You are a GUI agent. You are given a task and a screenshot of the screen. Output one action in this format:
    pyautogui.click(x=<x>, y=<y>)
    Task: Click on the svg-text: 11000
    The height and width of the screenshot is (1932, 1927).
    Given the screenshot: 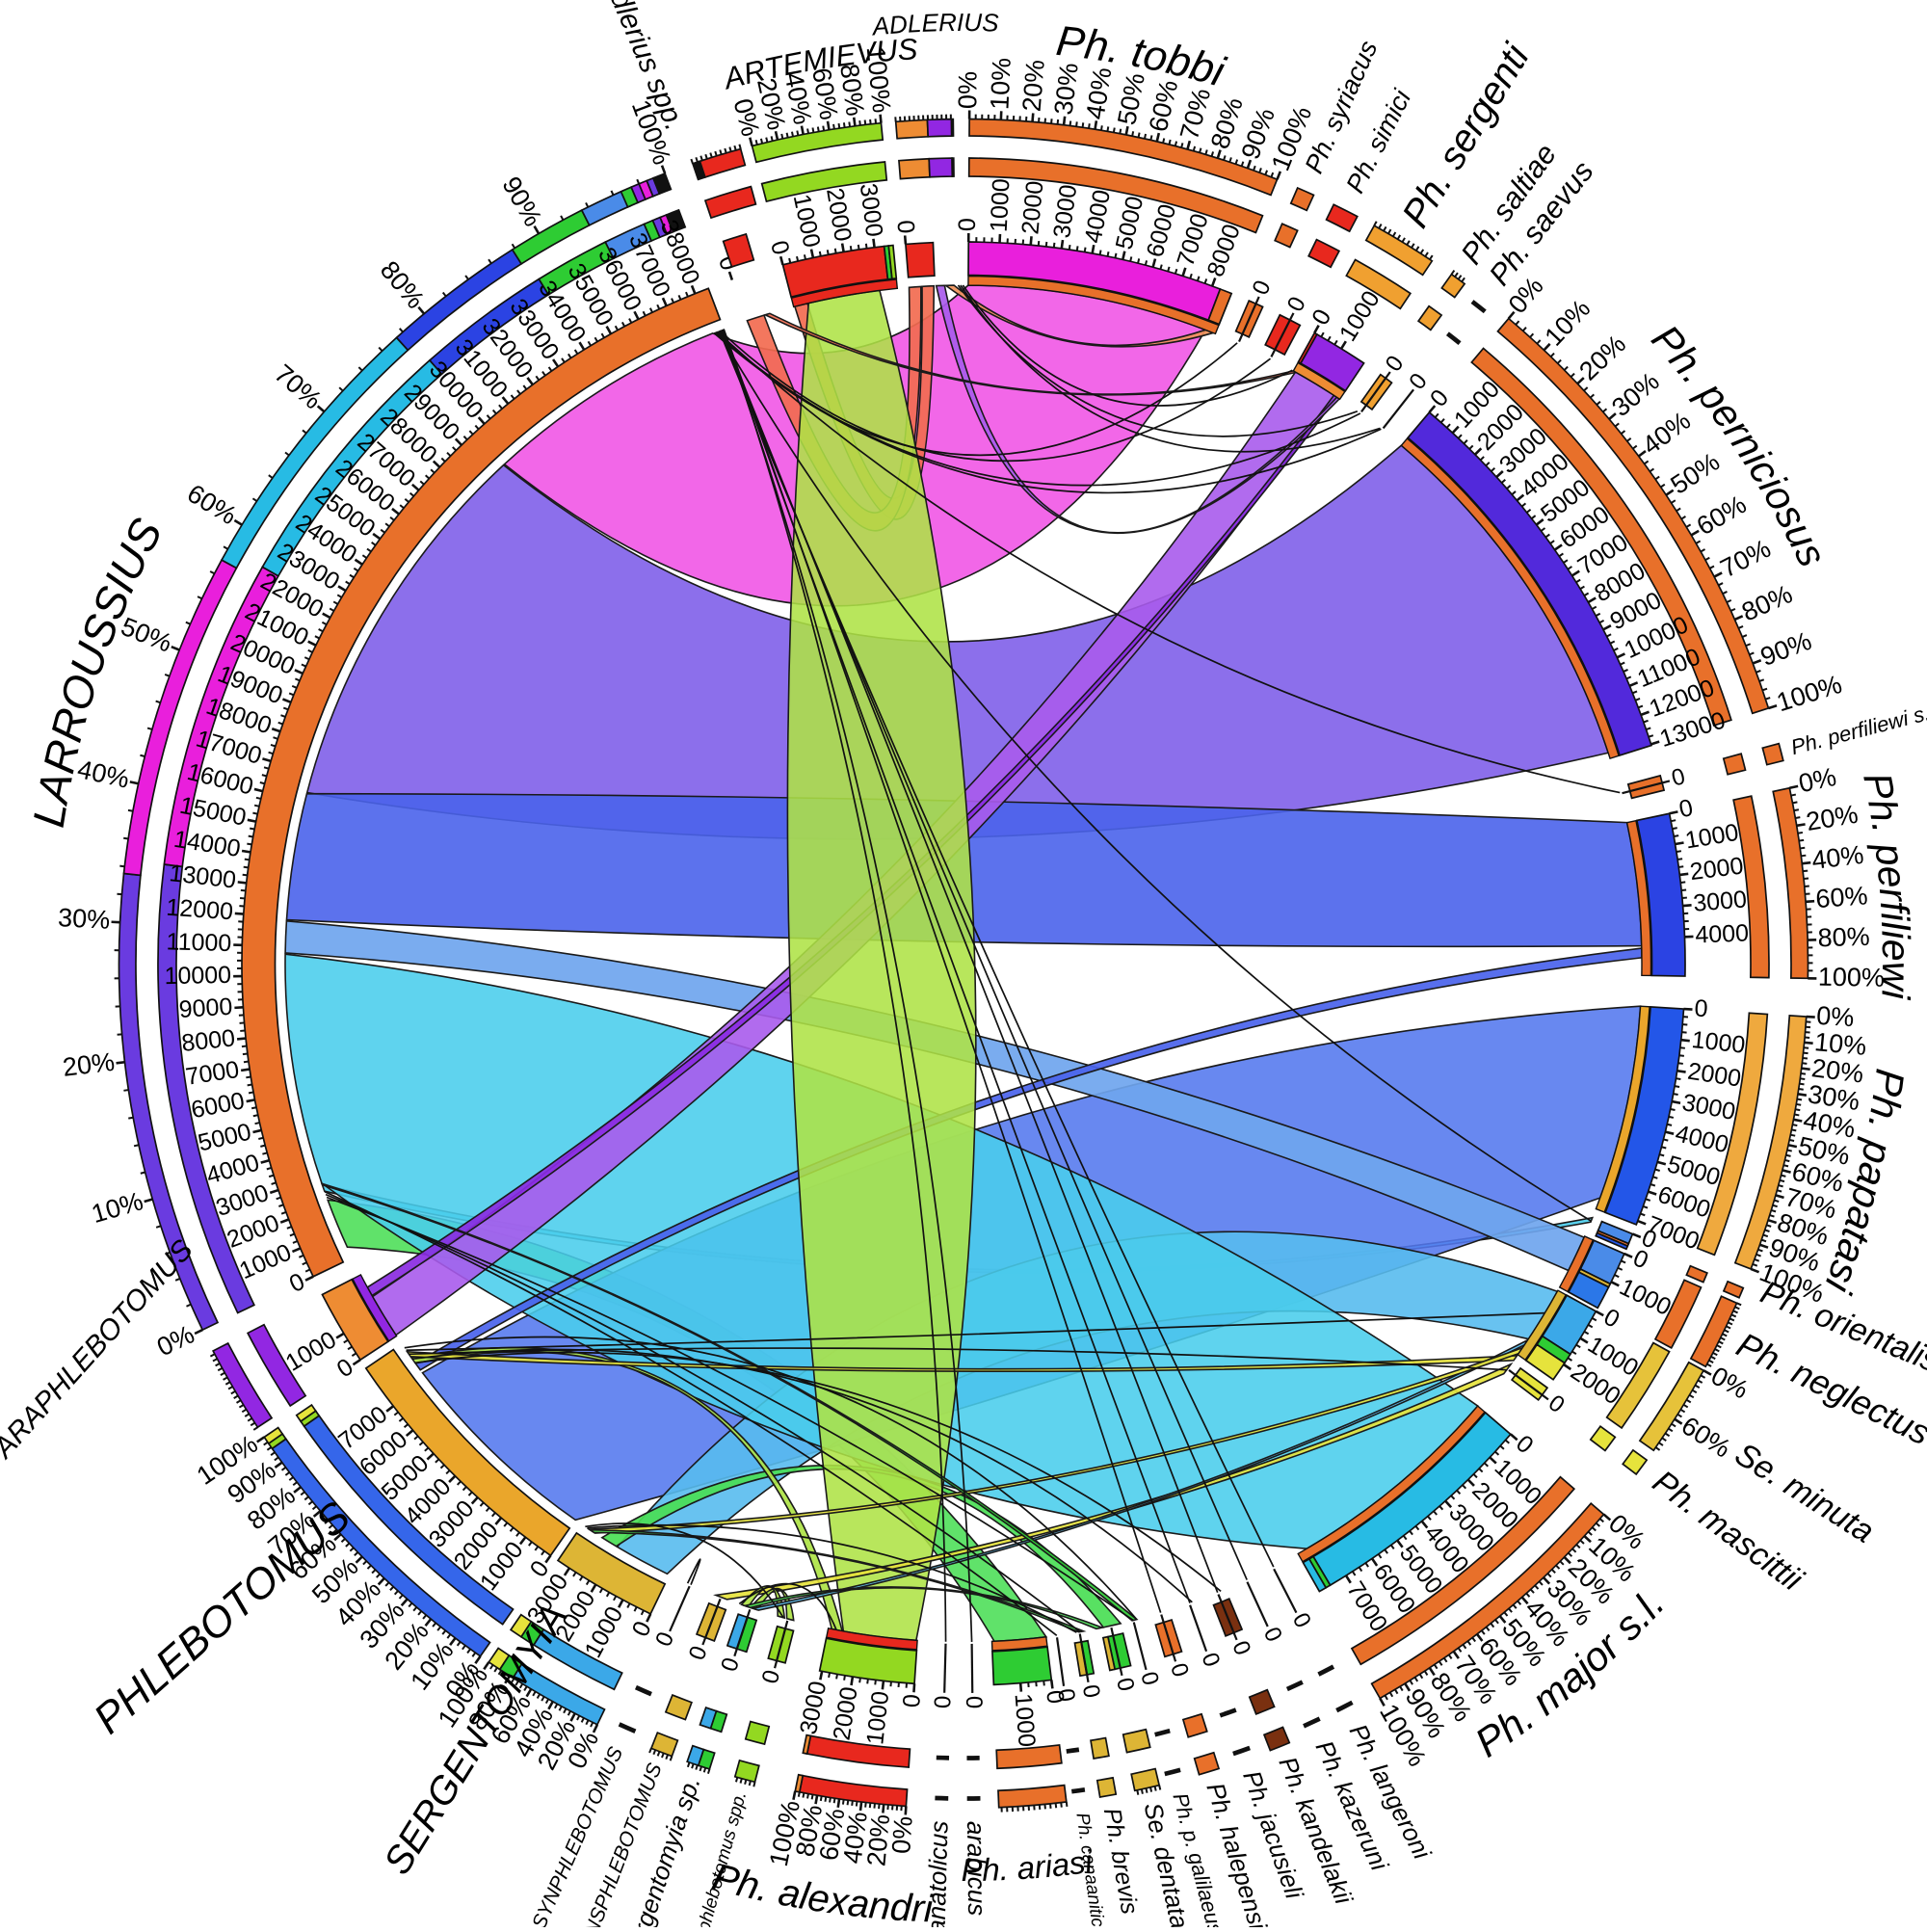 What is the action you would take?
    pyautogui.click(x=199, y=942)
    